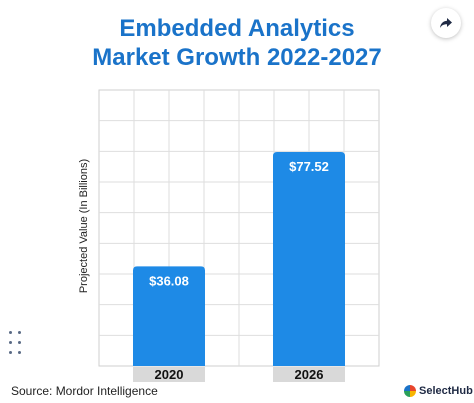 Image resolution: width=474 pixels, height=403 pixels. Describe the element at coordinates (169, 316) in the screenshot. I see `bar-2020` at that location.